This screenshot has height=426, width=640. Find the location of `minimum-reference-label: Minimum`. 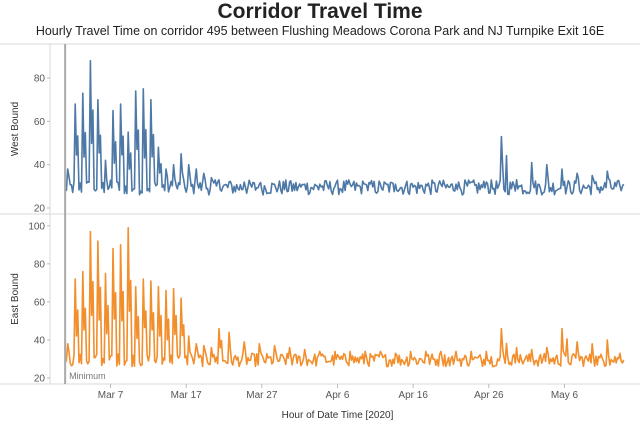

minimum-reference-label: Minimum is located at coordinates (87, 376).